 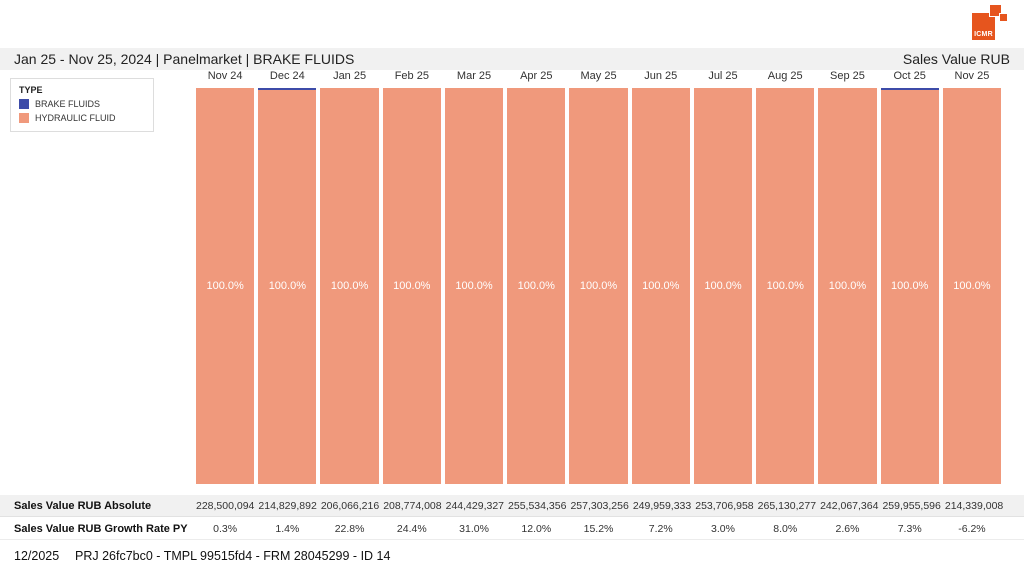 I want to click on table-cell: 206,066,216, so click(x=350, y=505).